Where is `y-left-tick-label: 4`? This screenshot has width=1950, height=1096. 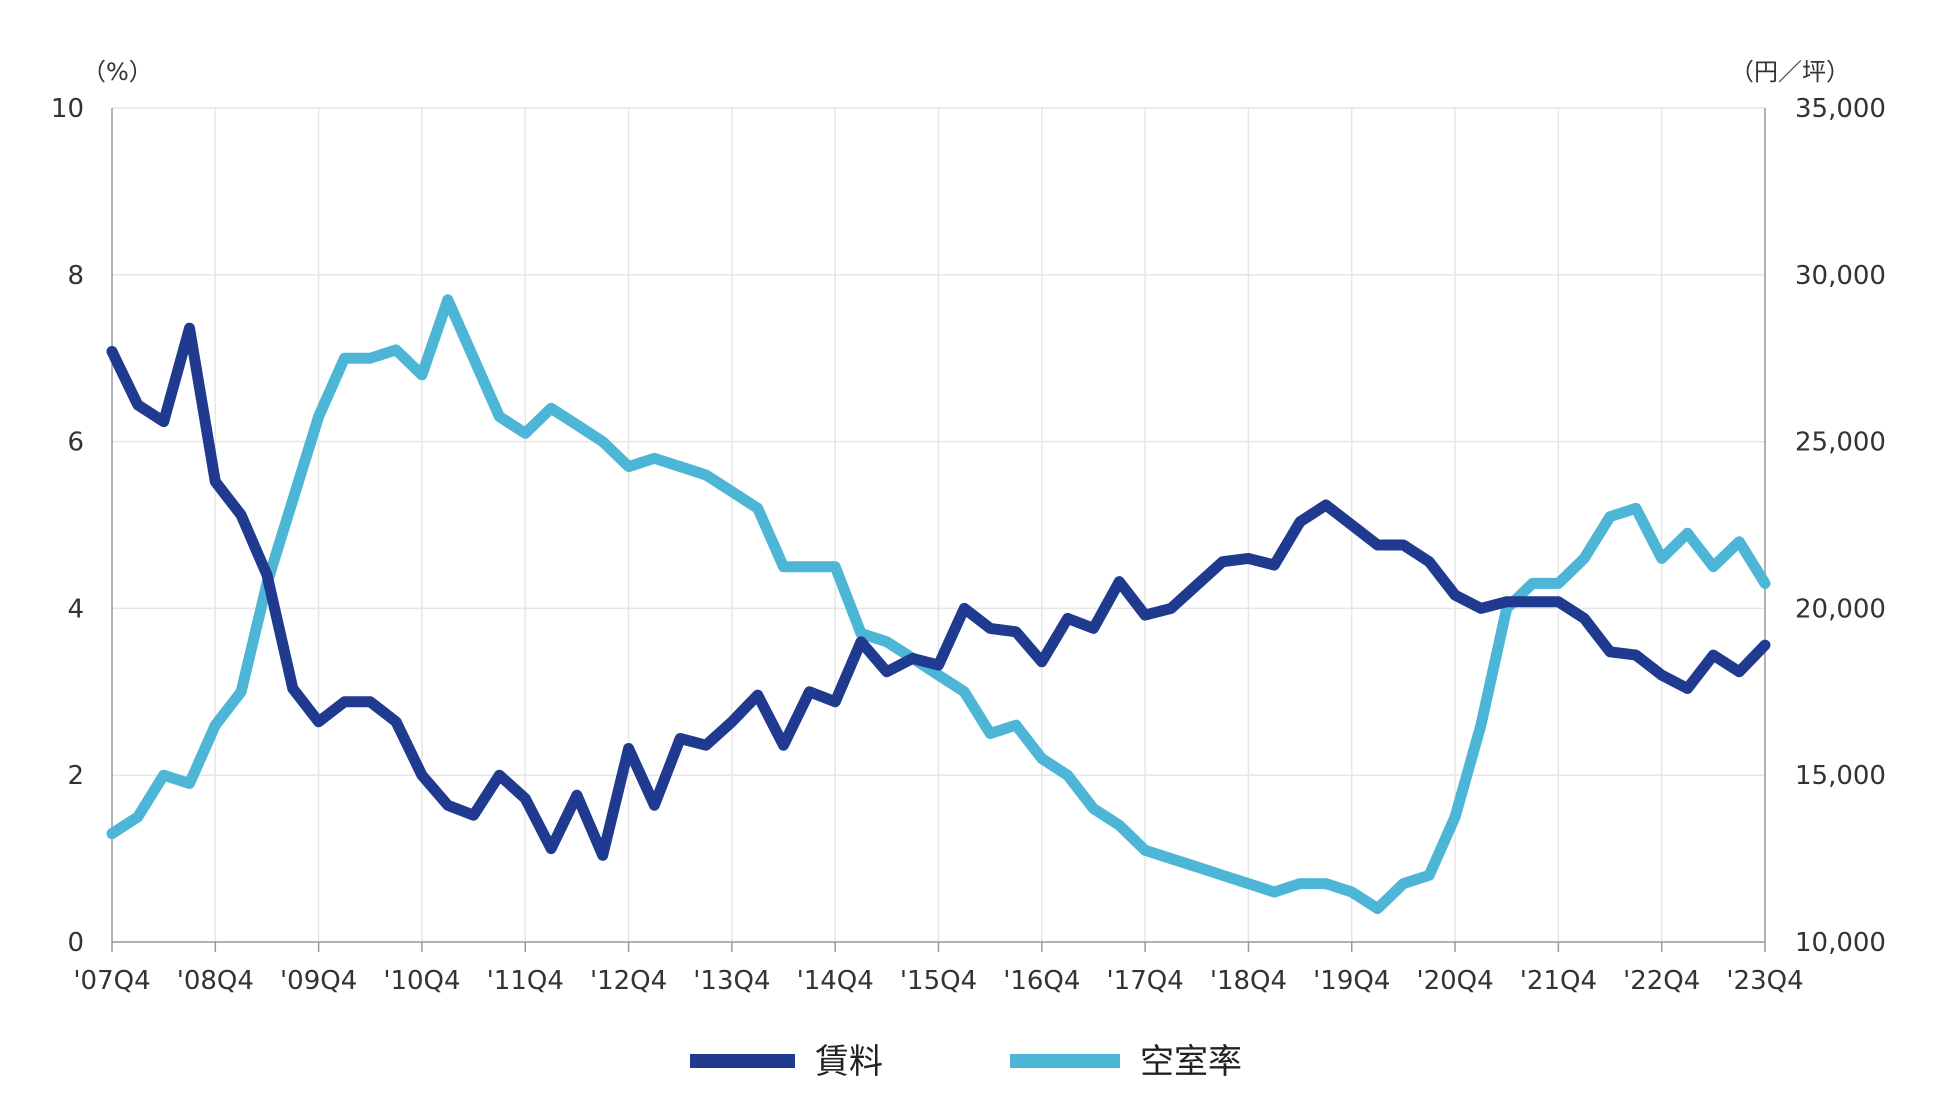 y-left-tick-label: 4 is located at coordinates (75, 609).